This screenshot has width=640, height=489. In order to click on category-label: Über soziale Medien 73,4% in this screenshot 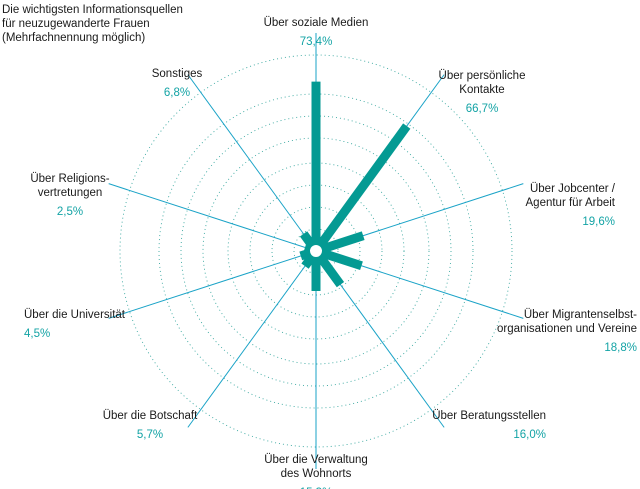, I will do `click(316, 32)`.